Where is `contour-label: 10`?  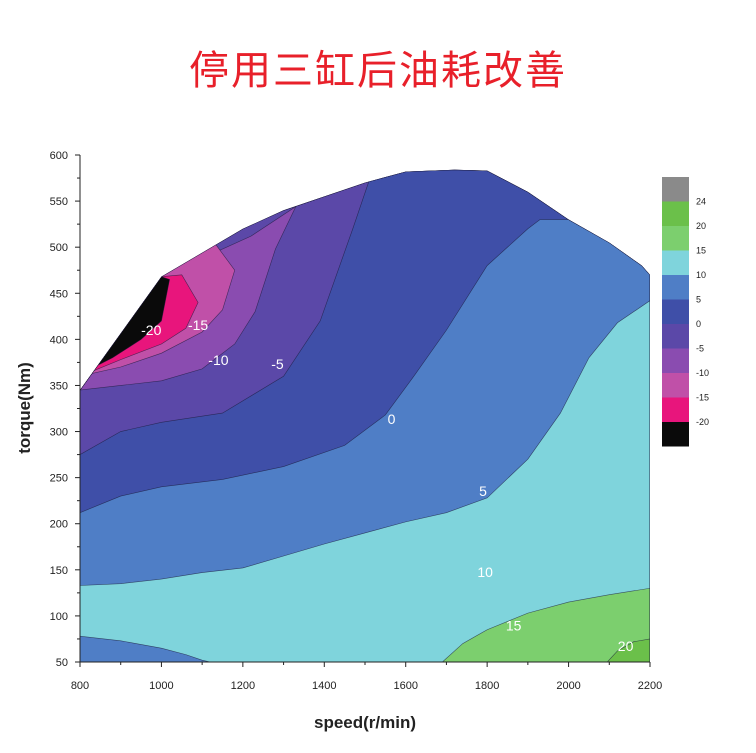 contour-label: 10 is located at coordinates (485, 572).